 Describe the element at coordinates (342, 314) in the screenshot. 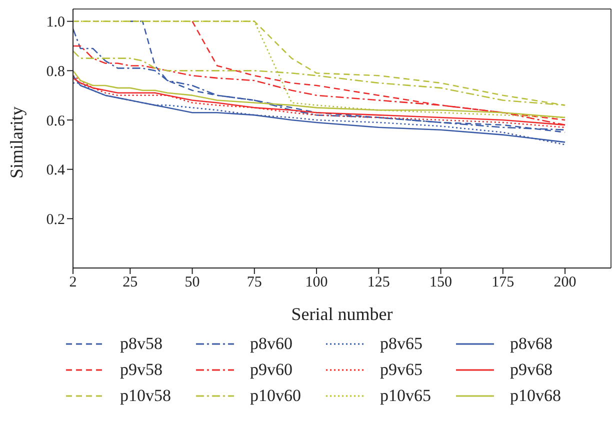

I see `x-axis-title: Serial number` at that location.